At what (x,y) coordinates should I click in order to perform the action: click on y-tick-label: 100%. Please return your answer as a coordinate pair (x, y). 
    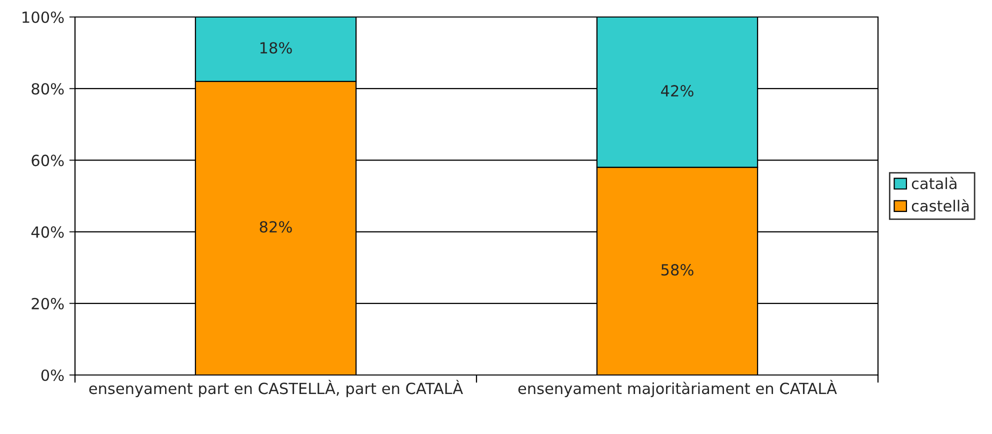
    Looking at the image, I should click on (43, 17).